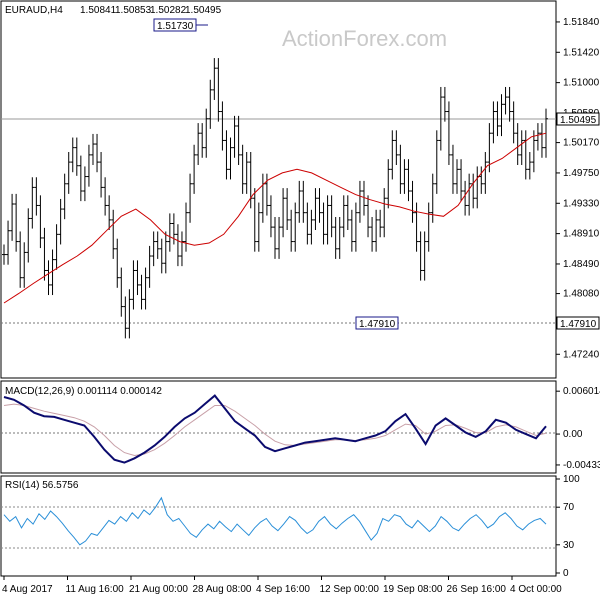 The height and width of the screenshot is (600, 600). I want to click on high-marker-label: 1.51730, so click(175, 26).